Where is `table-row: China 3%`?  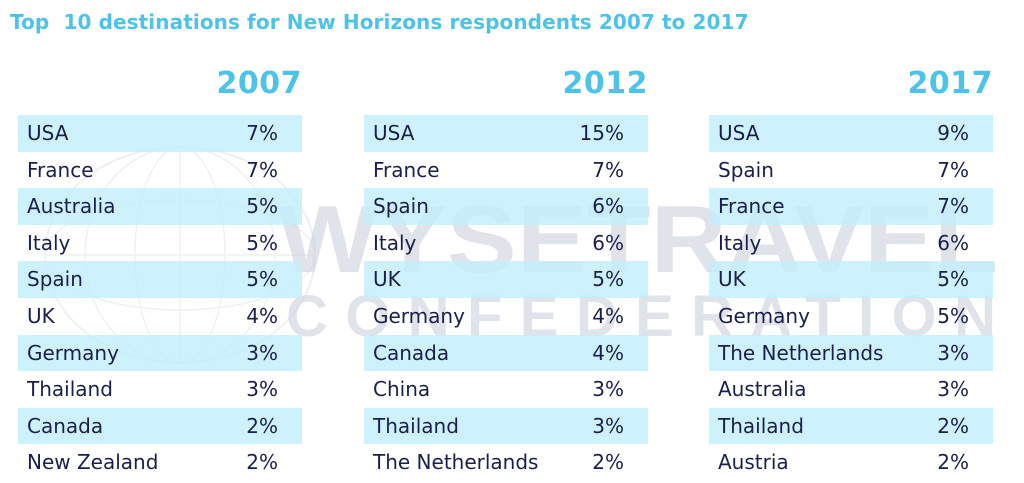 table-row: China 3% is located at coordinates (506, 389).